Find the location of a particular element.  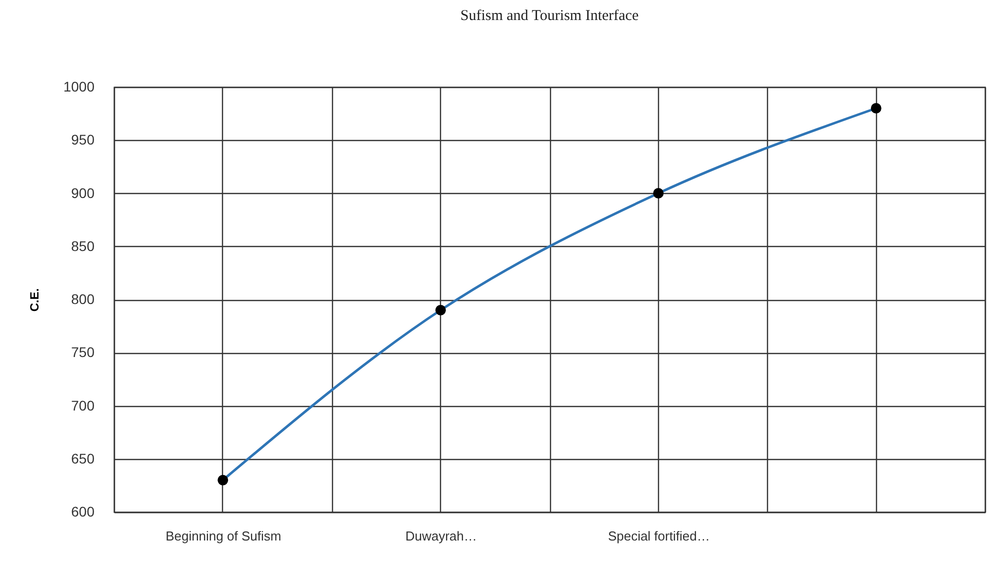

y-tick-label: 900 is located at coordinates (83, 192).